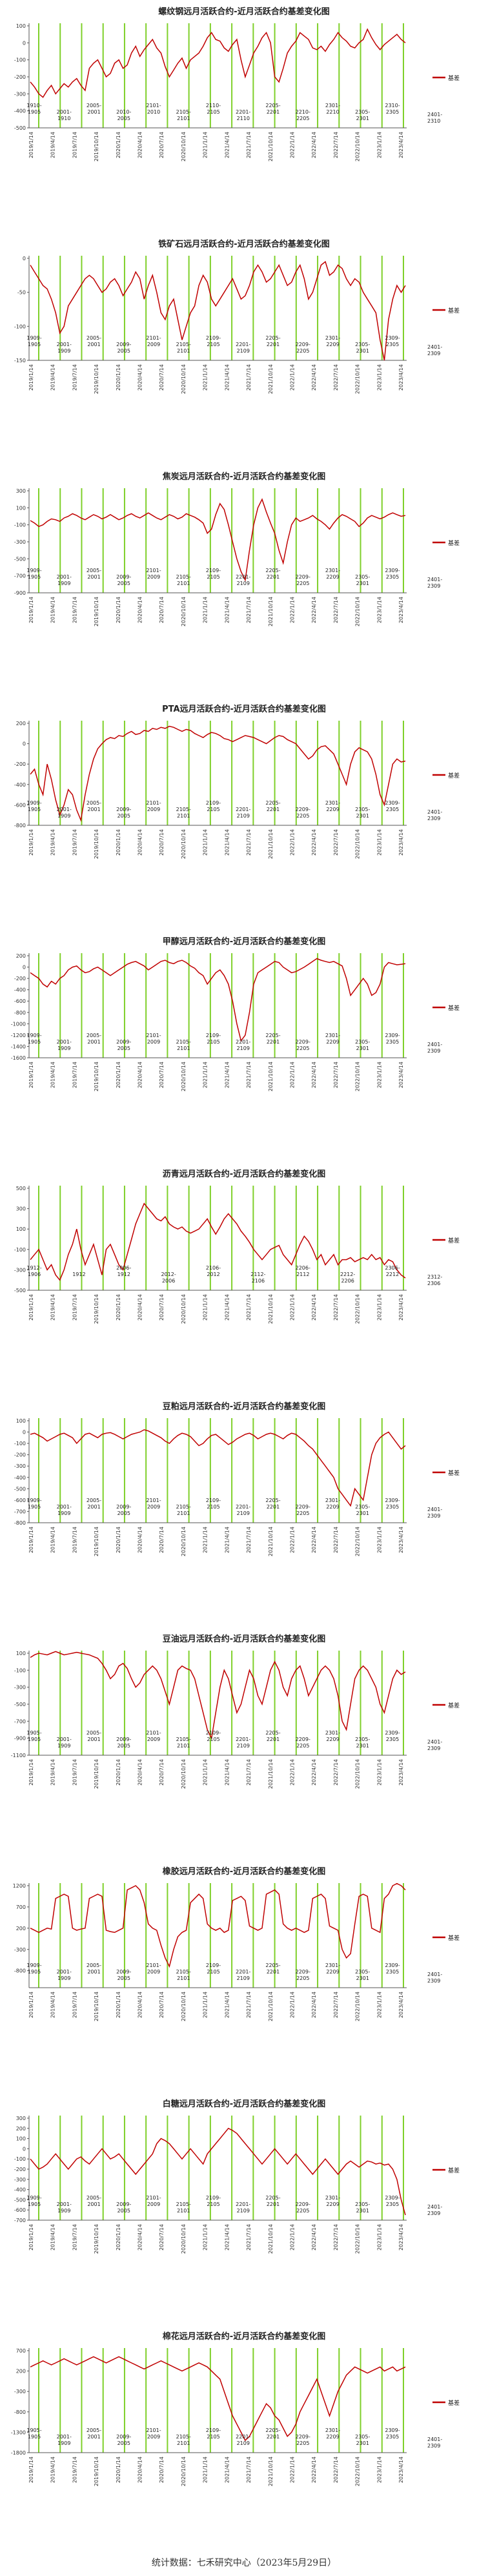 This screenshot has height=2576, width=488. Describe the element at coordinates (244, 1639) in the screenshot. I see `chart-title: 豆油远月活跃合约-近月活跃合约基差变化图` at that location.